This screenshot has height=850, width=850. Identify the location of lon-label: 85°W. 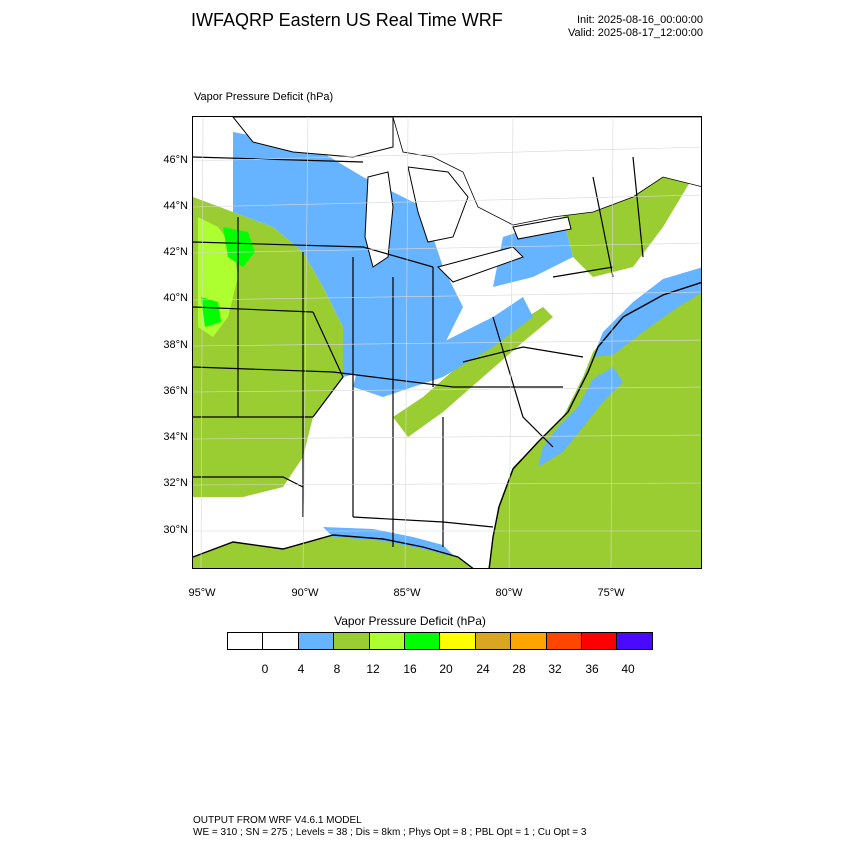
(407, 593).